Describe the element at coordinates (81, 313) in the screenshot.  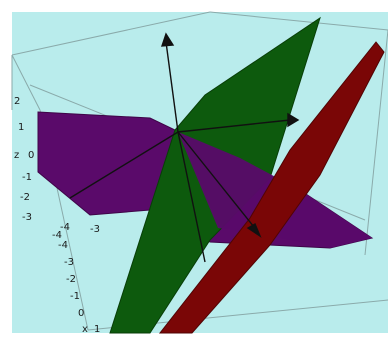
I see `x-tick: 0` at that location.